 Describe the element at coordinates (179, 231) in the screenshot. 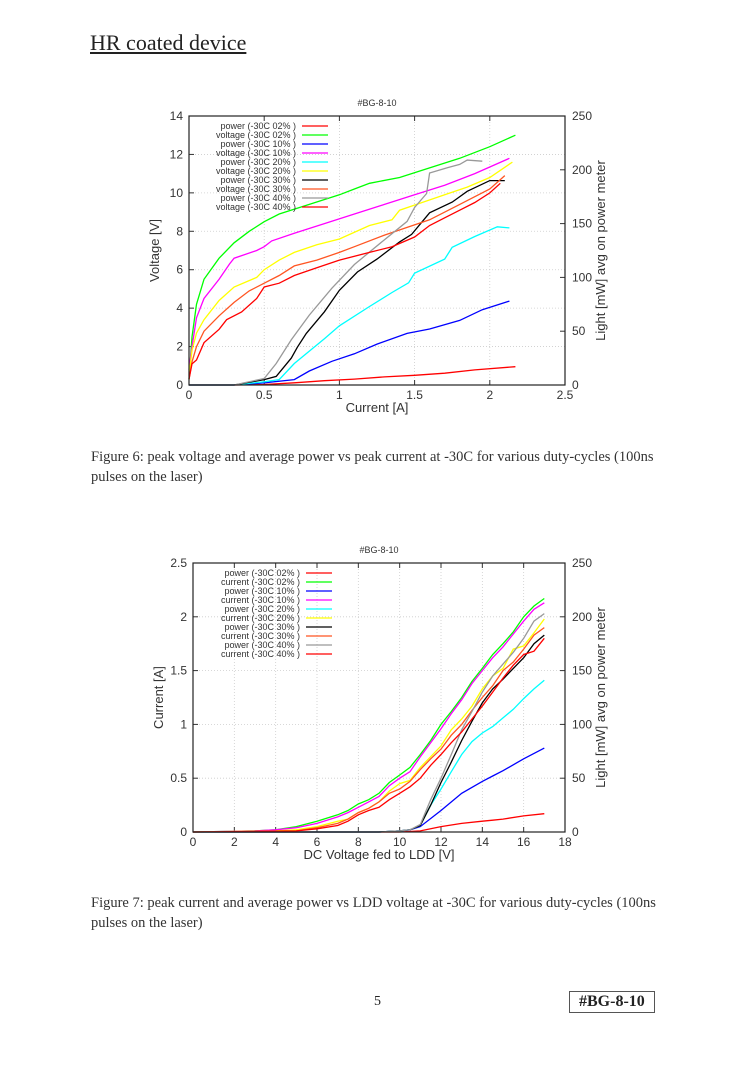

I see `y-tick-label: 8` at that location.